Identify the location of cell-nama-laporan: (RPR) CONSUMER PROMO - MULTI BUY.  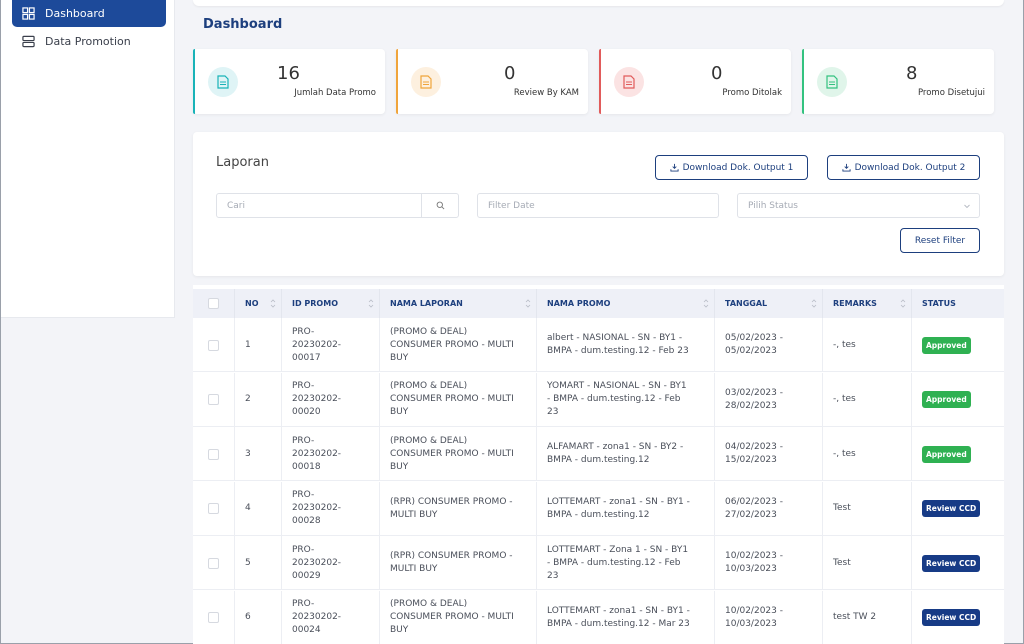
(458, 563).